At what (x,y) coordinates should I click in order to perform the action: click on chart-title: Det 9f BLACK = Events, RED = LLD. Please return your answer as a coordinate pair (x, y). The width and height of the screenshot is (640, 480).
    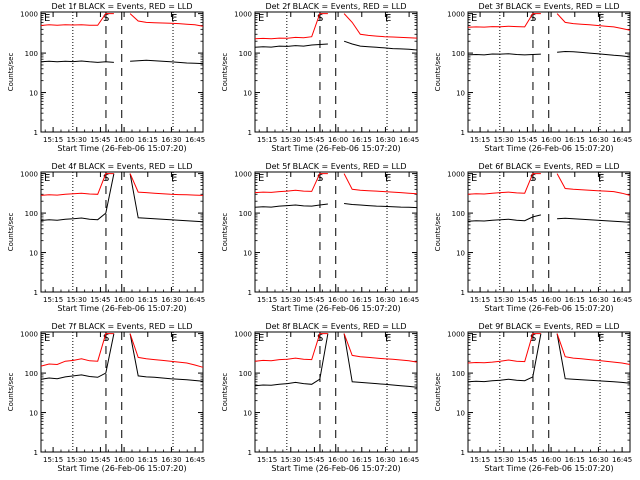
    Looking at the image, I should click on (548, 326).